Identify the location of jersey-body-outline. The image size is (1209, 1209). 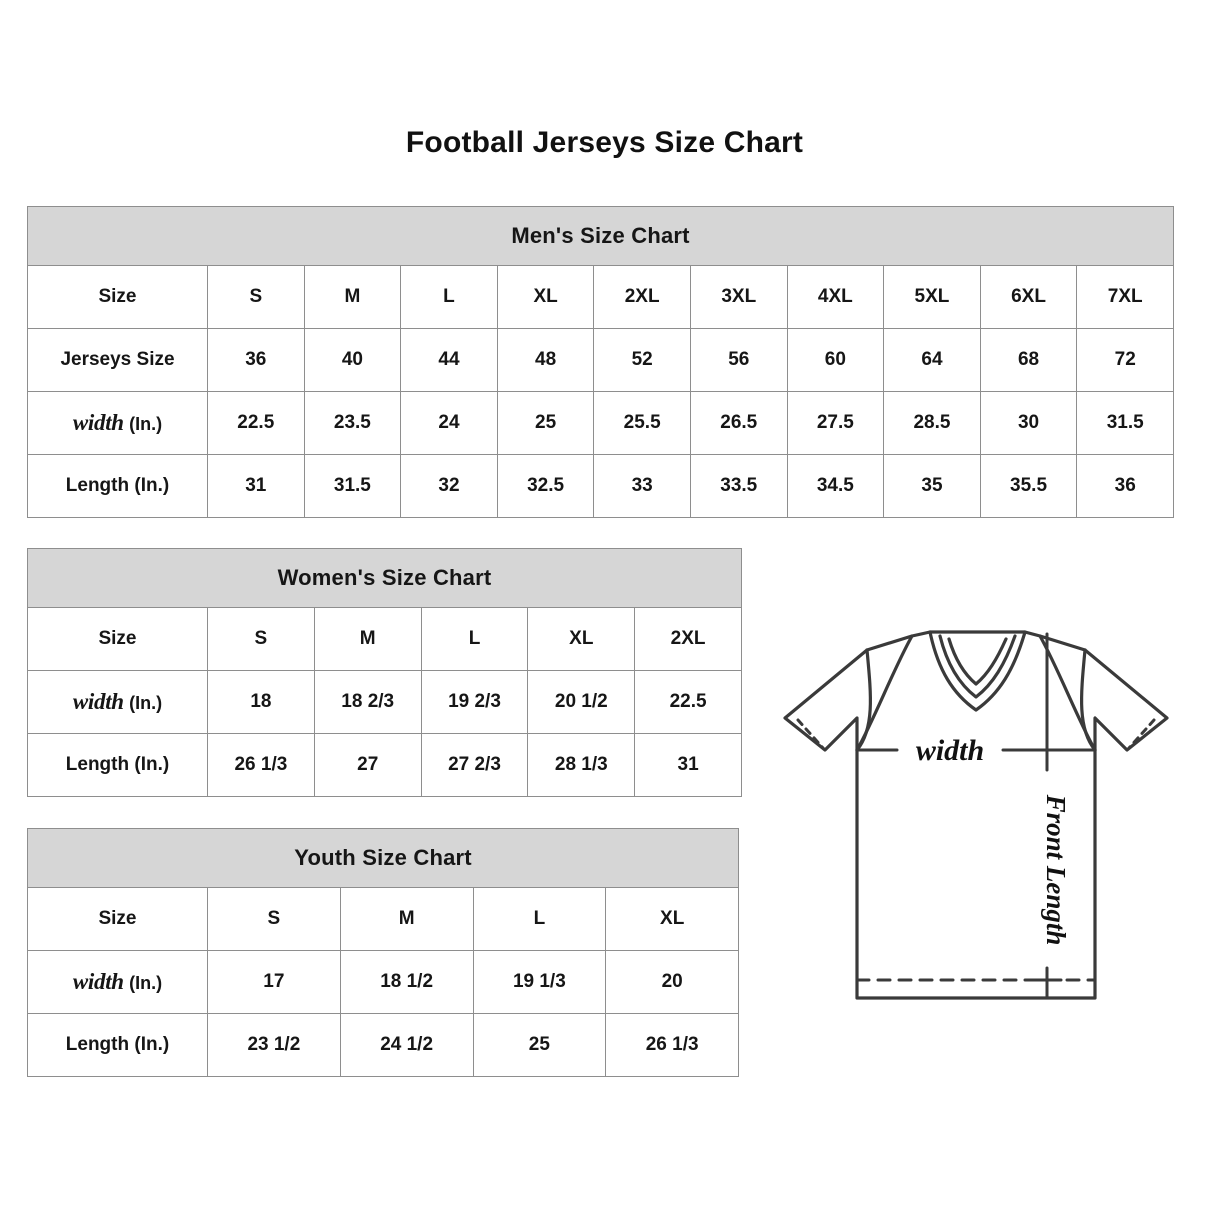
(976, 815).